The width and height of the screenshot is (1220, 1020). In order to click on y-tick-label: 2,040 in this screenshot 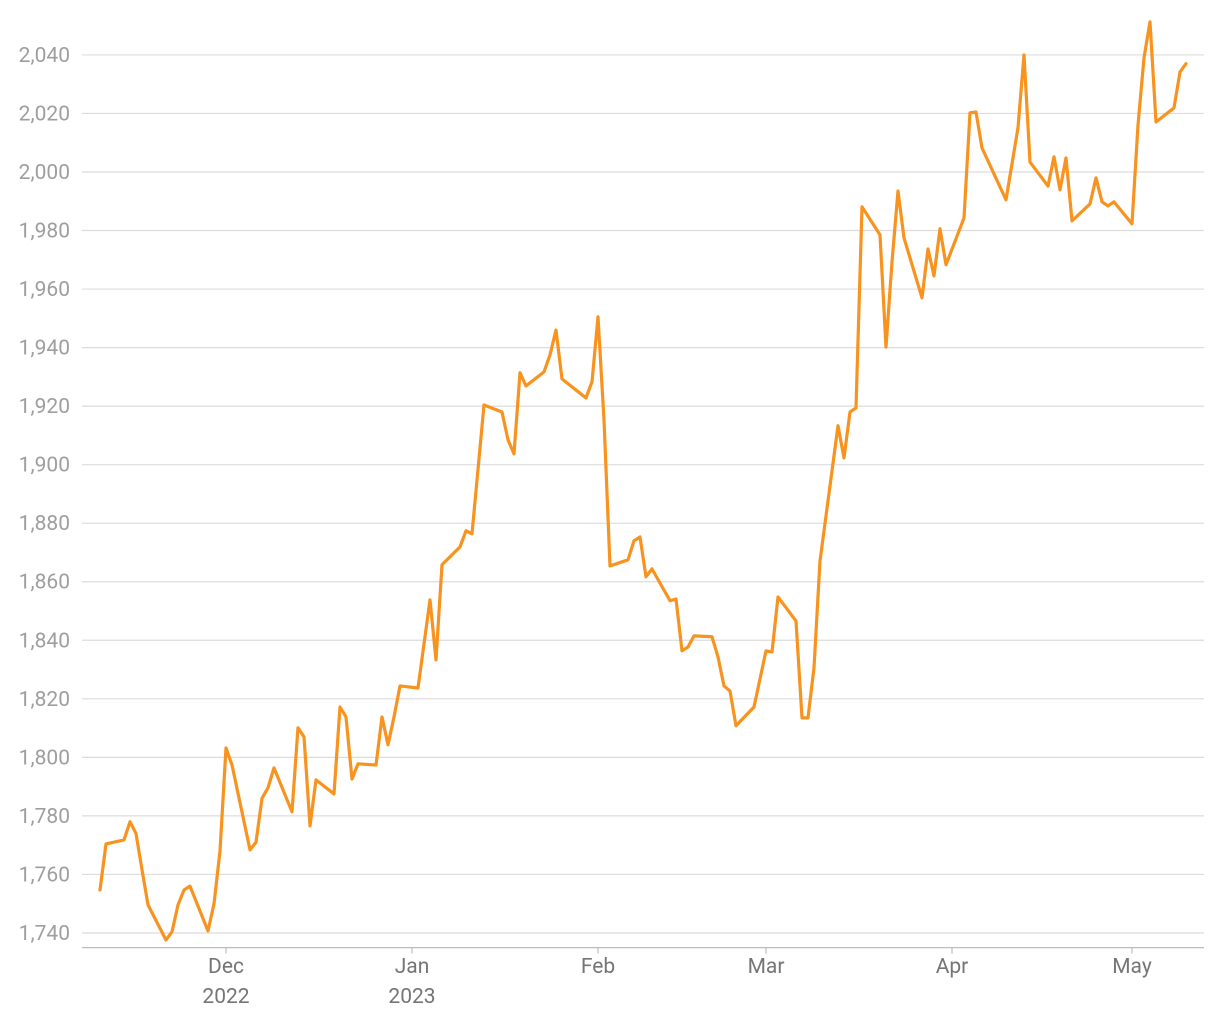, I will do `click(44, 56)`.